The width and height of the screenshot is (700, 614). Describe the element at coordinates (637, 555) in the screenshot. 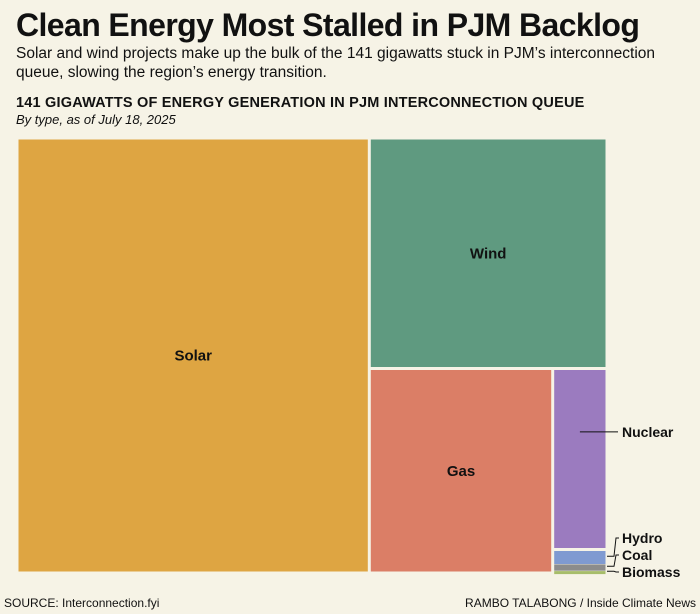

I see `label-coal: Coal` at that location.